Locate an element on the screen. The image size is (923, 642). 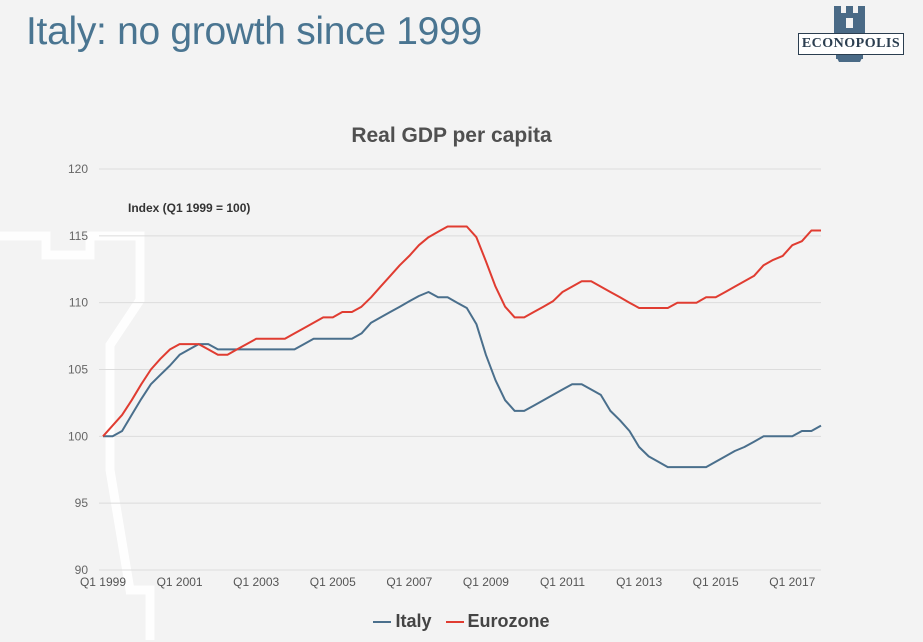
x-tick-label: Q1 2001 is located at coordinates (180, 582).